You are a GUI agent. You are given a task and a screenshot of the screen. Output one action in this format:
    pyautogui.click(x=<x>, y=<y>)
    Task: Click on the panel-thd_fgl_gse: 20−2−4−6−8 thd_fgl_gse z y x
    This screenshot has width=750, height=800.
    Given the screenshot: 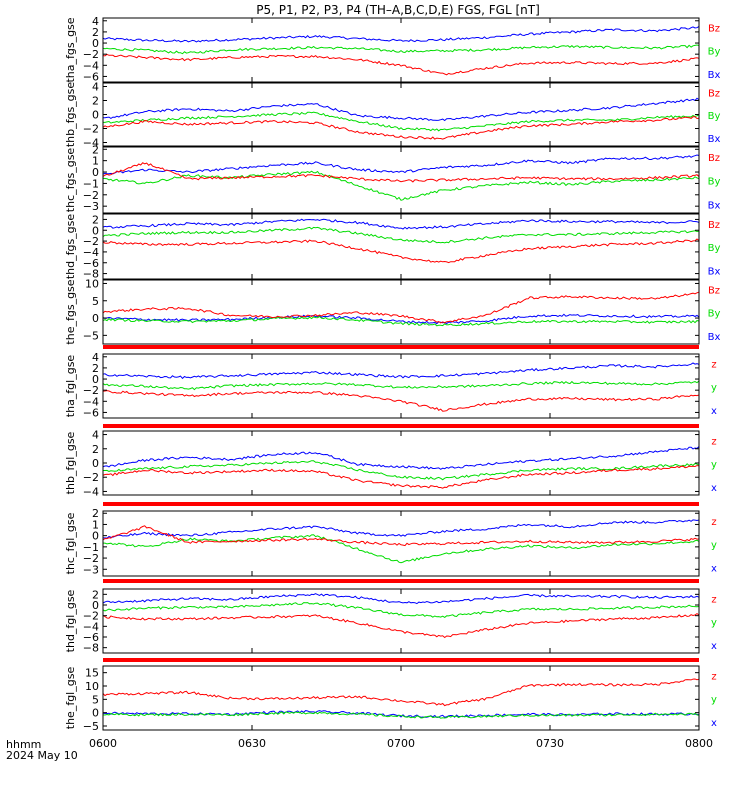 What is the action you would take?
    pyautogui.click(x=390, y=621)
    